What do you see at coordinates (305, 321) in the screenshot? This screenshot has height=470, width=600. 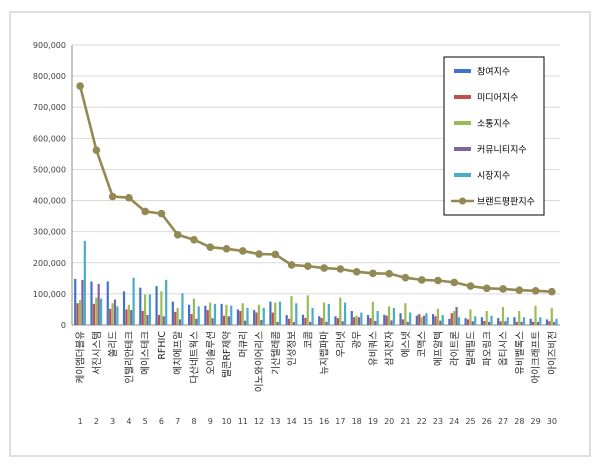 I see `bar-미디어지수-15` at bounding box center [305, 321].